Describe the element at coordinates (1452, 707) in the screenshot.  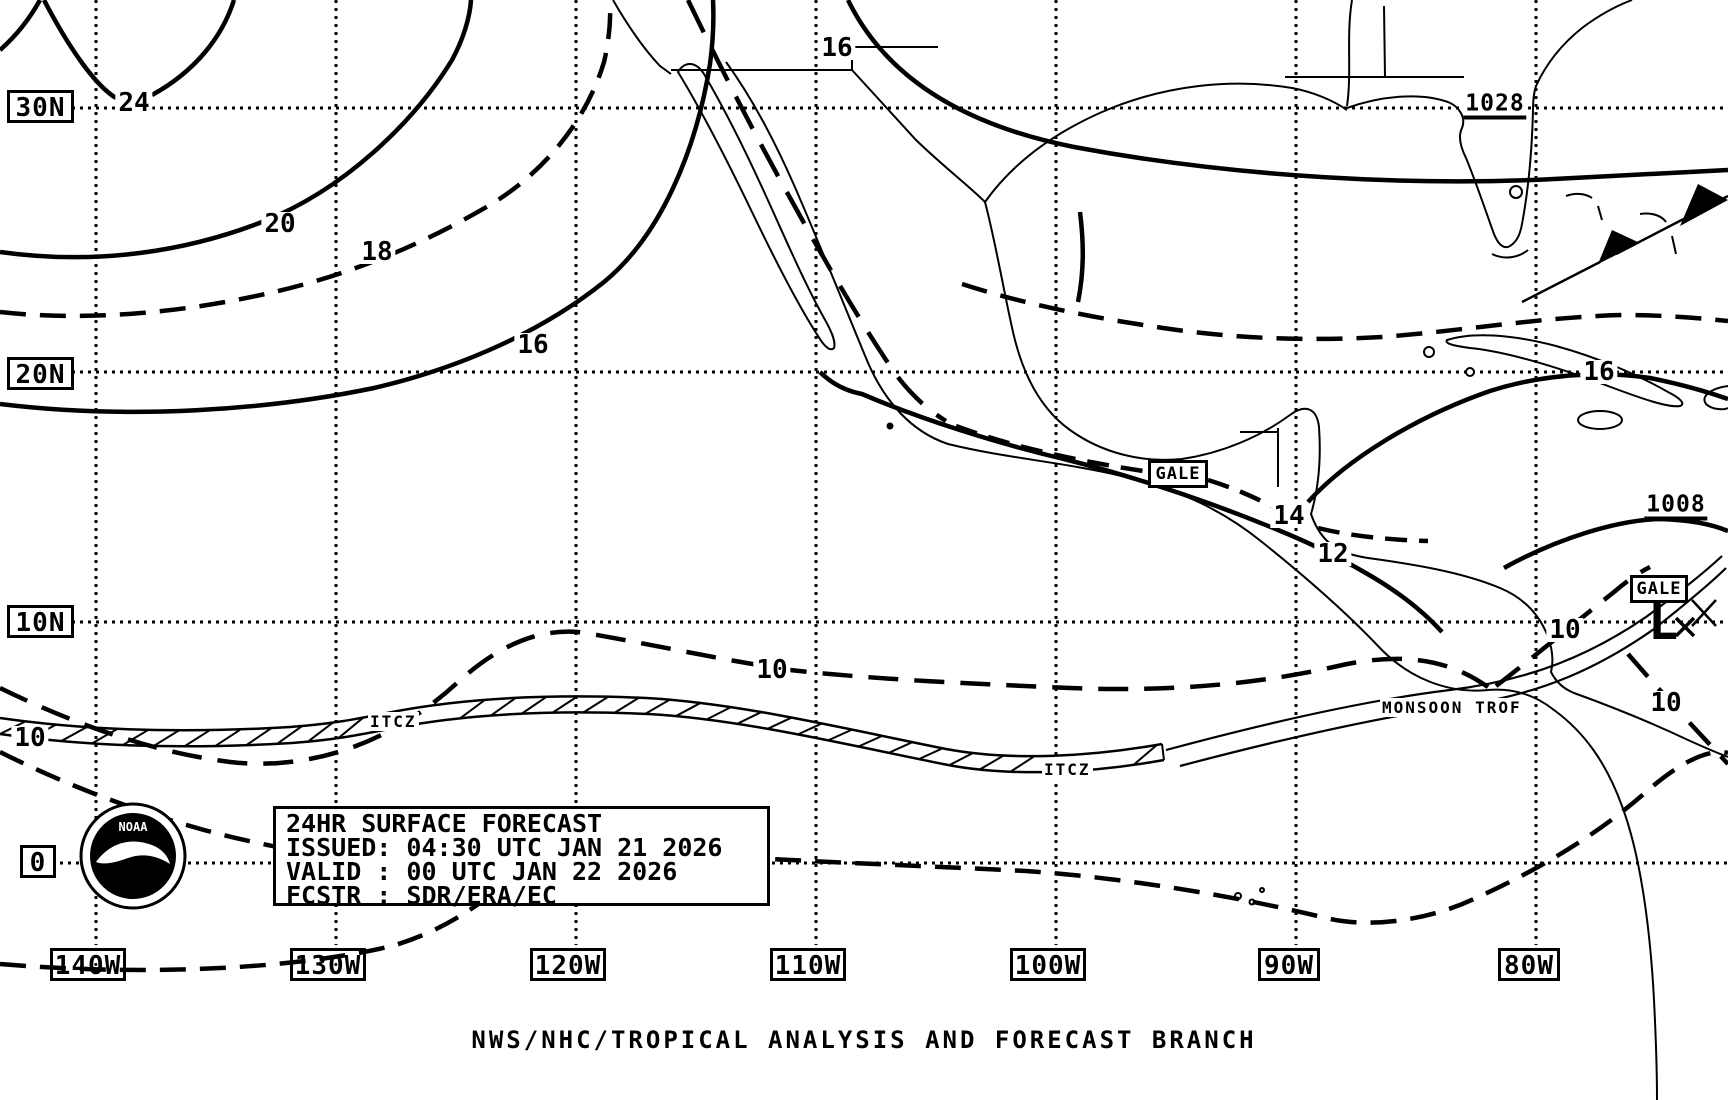
I see `monsoon-trof-label: MONSOON TROF` at that location.